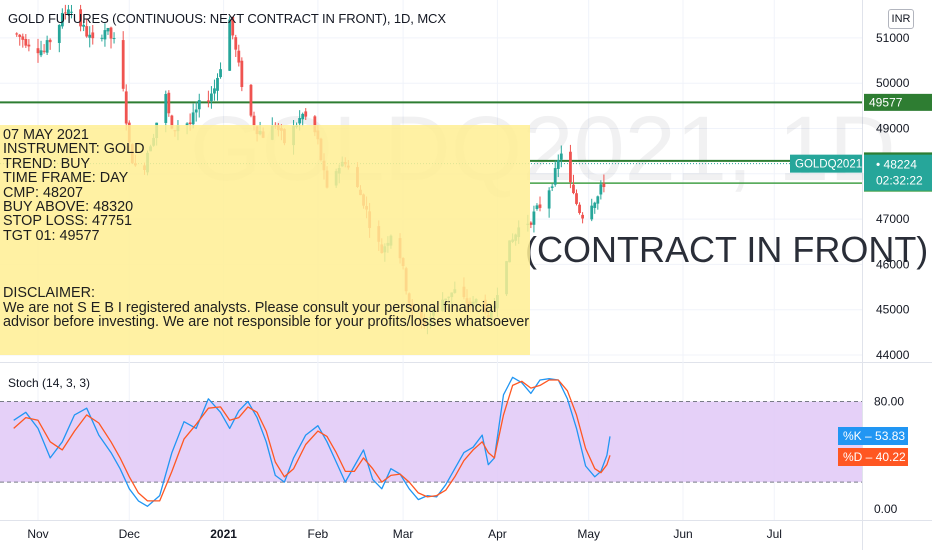 Image resolution: width=932 pixels, height=550 pixels. What do you see at coordinates (899, 181) in the screenshot?
I see `last-price-countdown: 02:32:22` at bounding box center [899, 181].